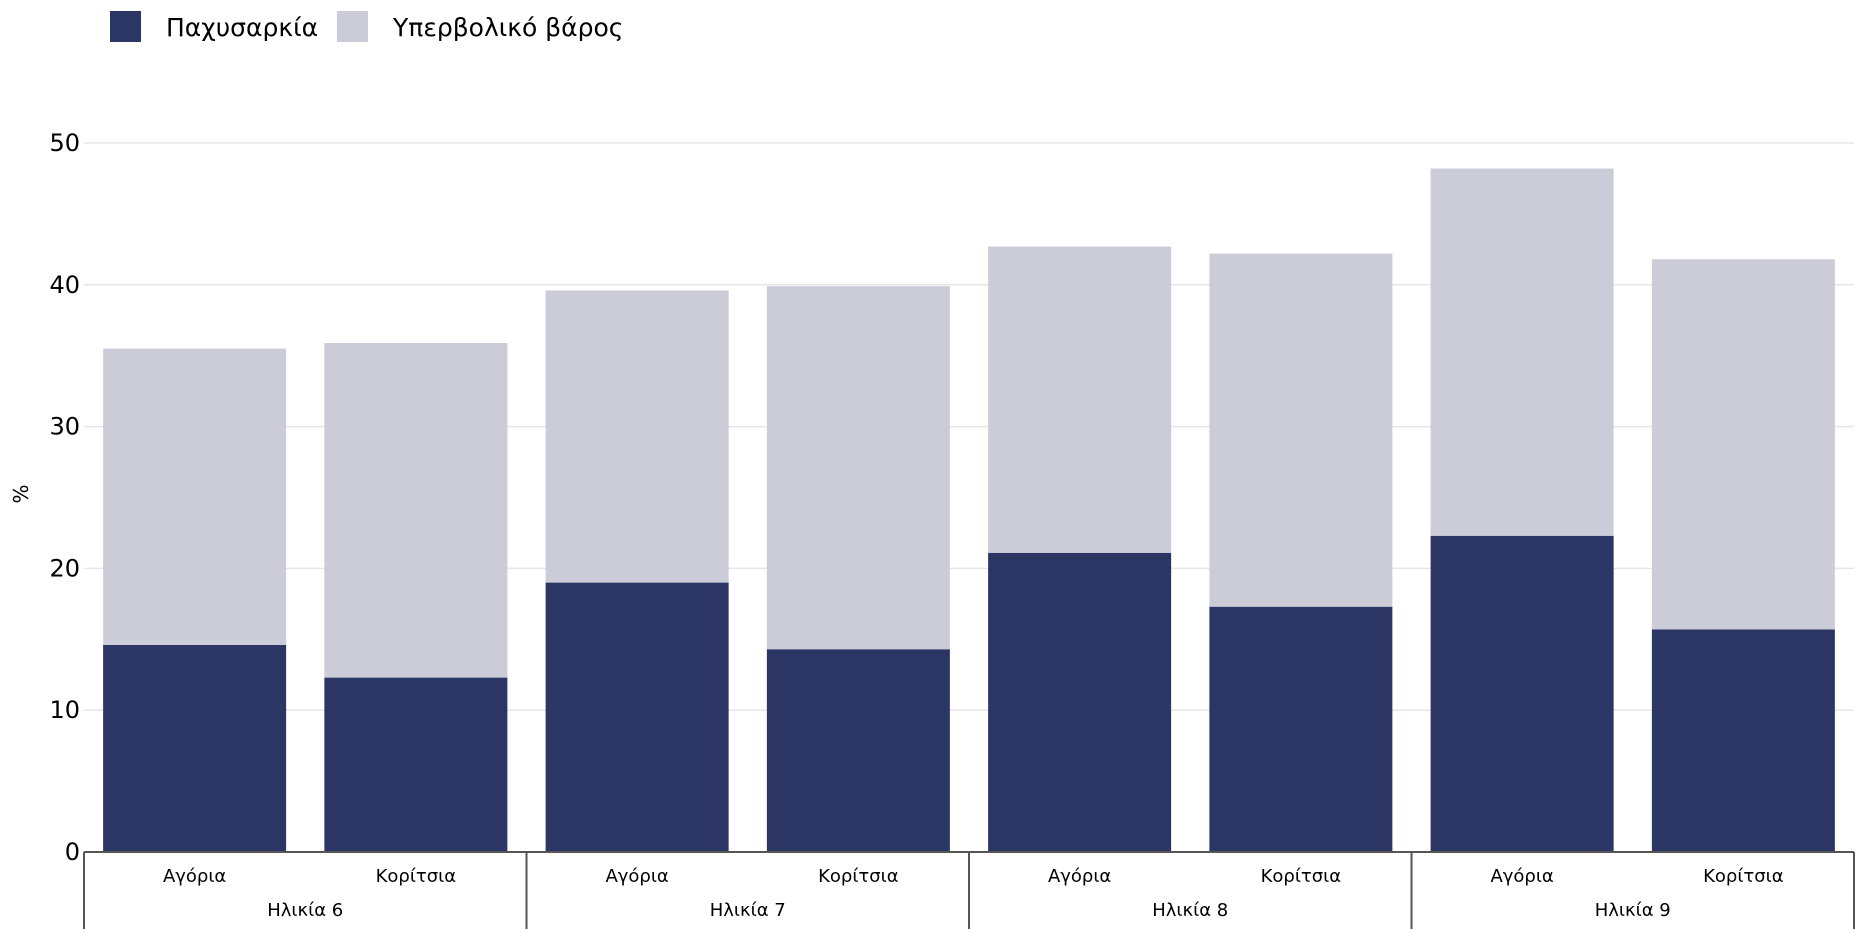  Describe the element at coordinates (1633, 910) in the screenshot. I see `x-group-label: Ηλικία 9` at that location.